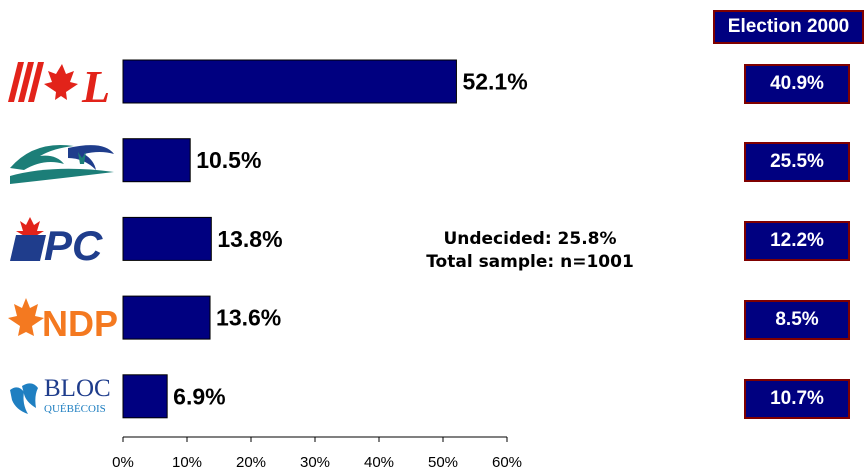 This screenshot has height=473, width=868. Describe the element at coordinates (156, 160) in the screenshot. I see `bar-canadian-alliance` at that location.